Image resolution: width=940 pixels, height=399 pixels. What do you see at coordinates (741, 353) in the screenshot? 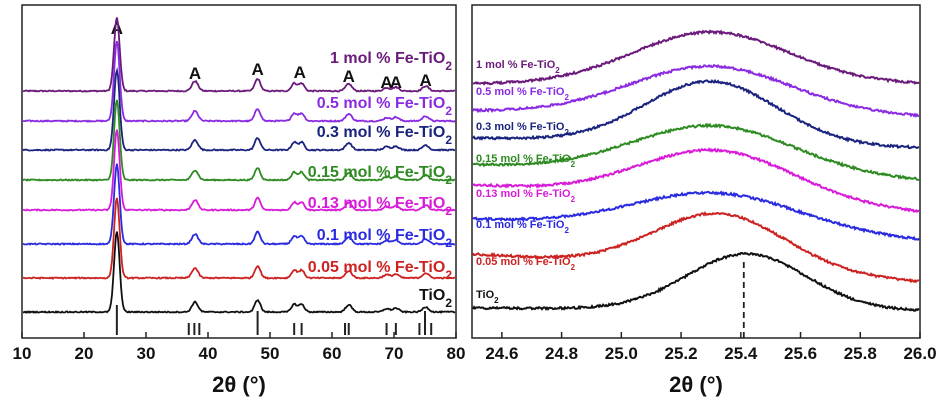
I see `x-tick-label: 25.4` at bounding box center [741, 353].